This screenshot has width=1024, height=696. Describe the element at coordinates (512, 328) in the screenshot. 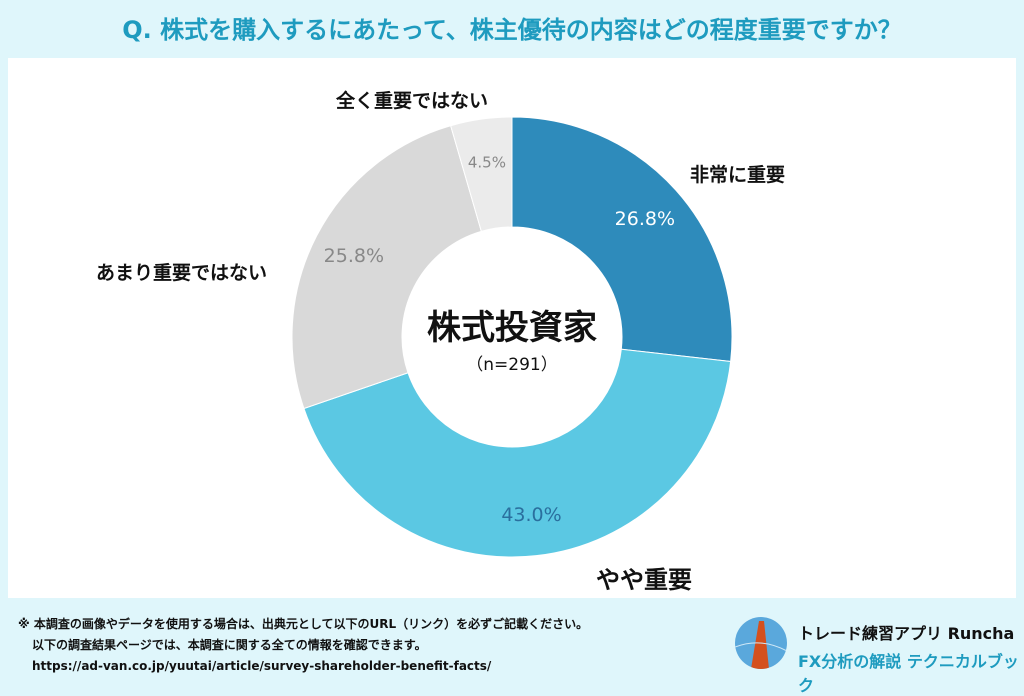

I see `center-title: 株式投資家` at that location.